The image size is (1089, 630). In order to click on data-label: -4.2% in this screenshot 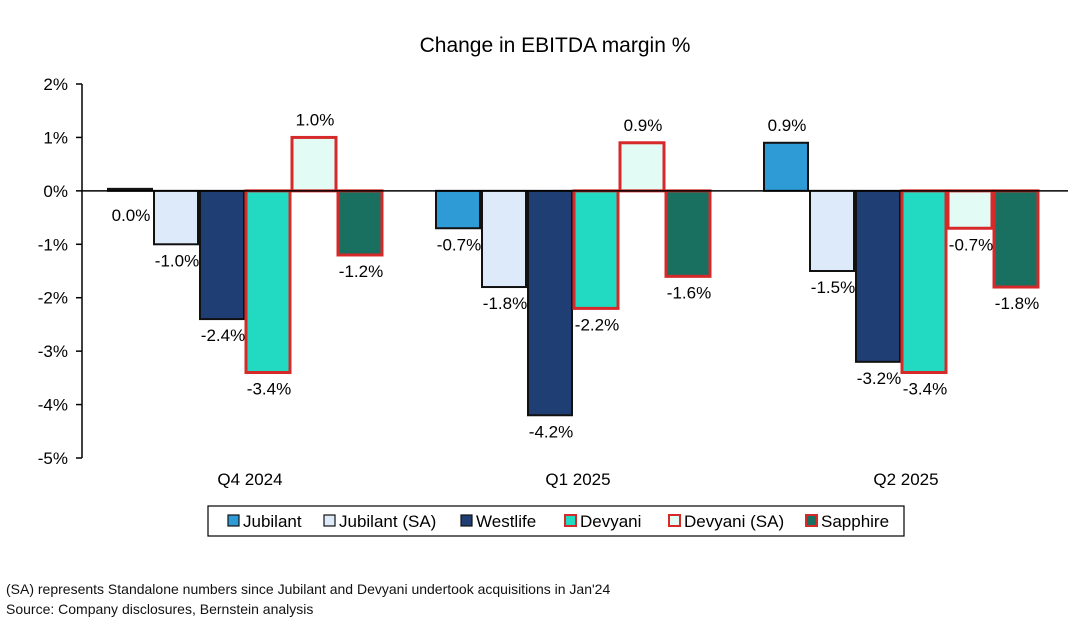, I will do `click(551, 431)`.